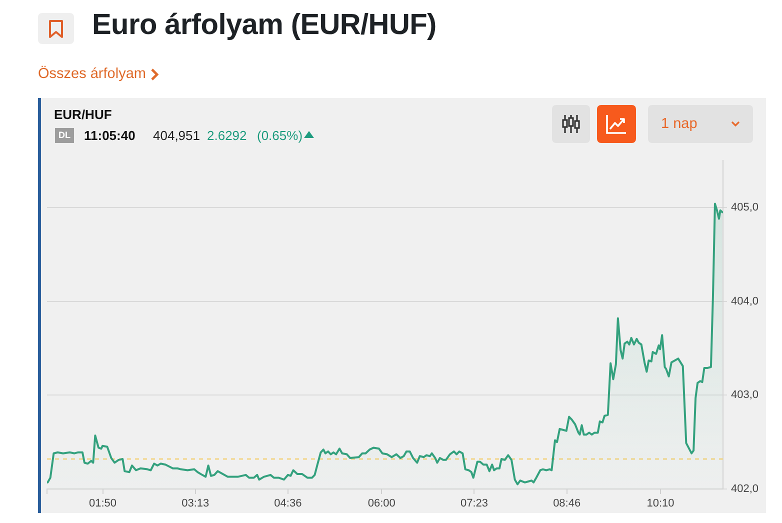 The height and width of the screenshot is (523, 782). What do you see at coordinates (103, 504) in the screenshot?
I see `x-tick-label: 01:50` at bounding box center [103, 504].